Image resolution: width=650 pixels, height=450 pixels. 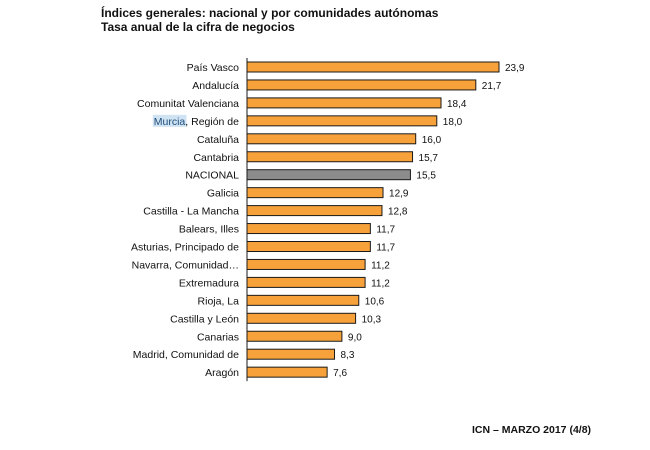 What do you see at coordinates (314, 211) in the screenshot?
I see `bar-castilla-la-mancha` at bounding box center [314, 211].